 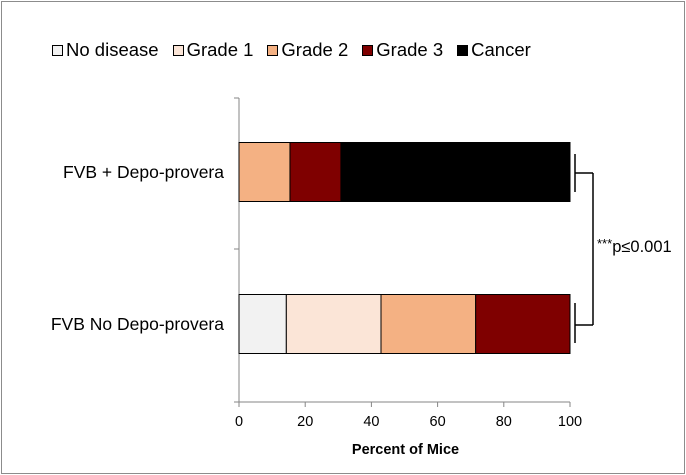 What do you see at coordinates (315, 49) in the screenshot?
I see `legend-label: Grade 2` at bounding box center [315, 49].